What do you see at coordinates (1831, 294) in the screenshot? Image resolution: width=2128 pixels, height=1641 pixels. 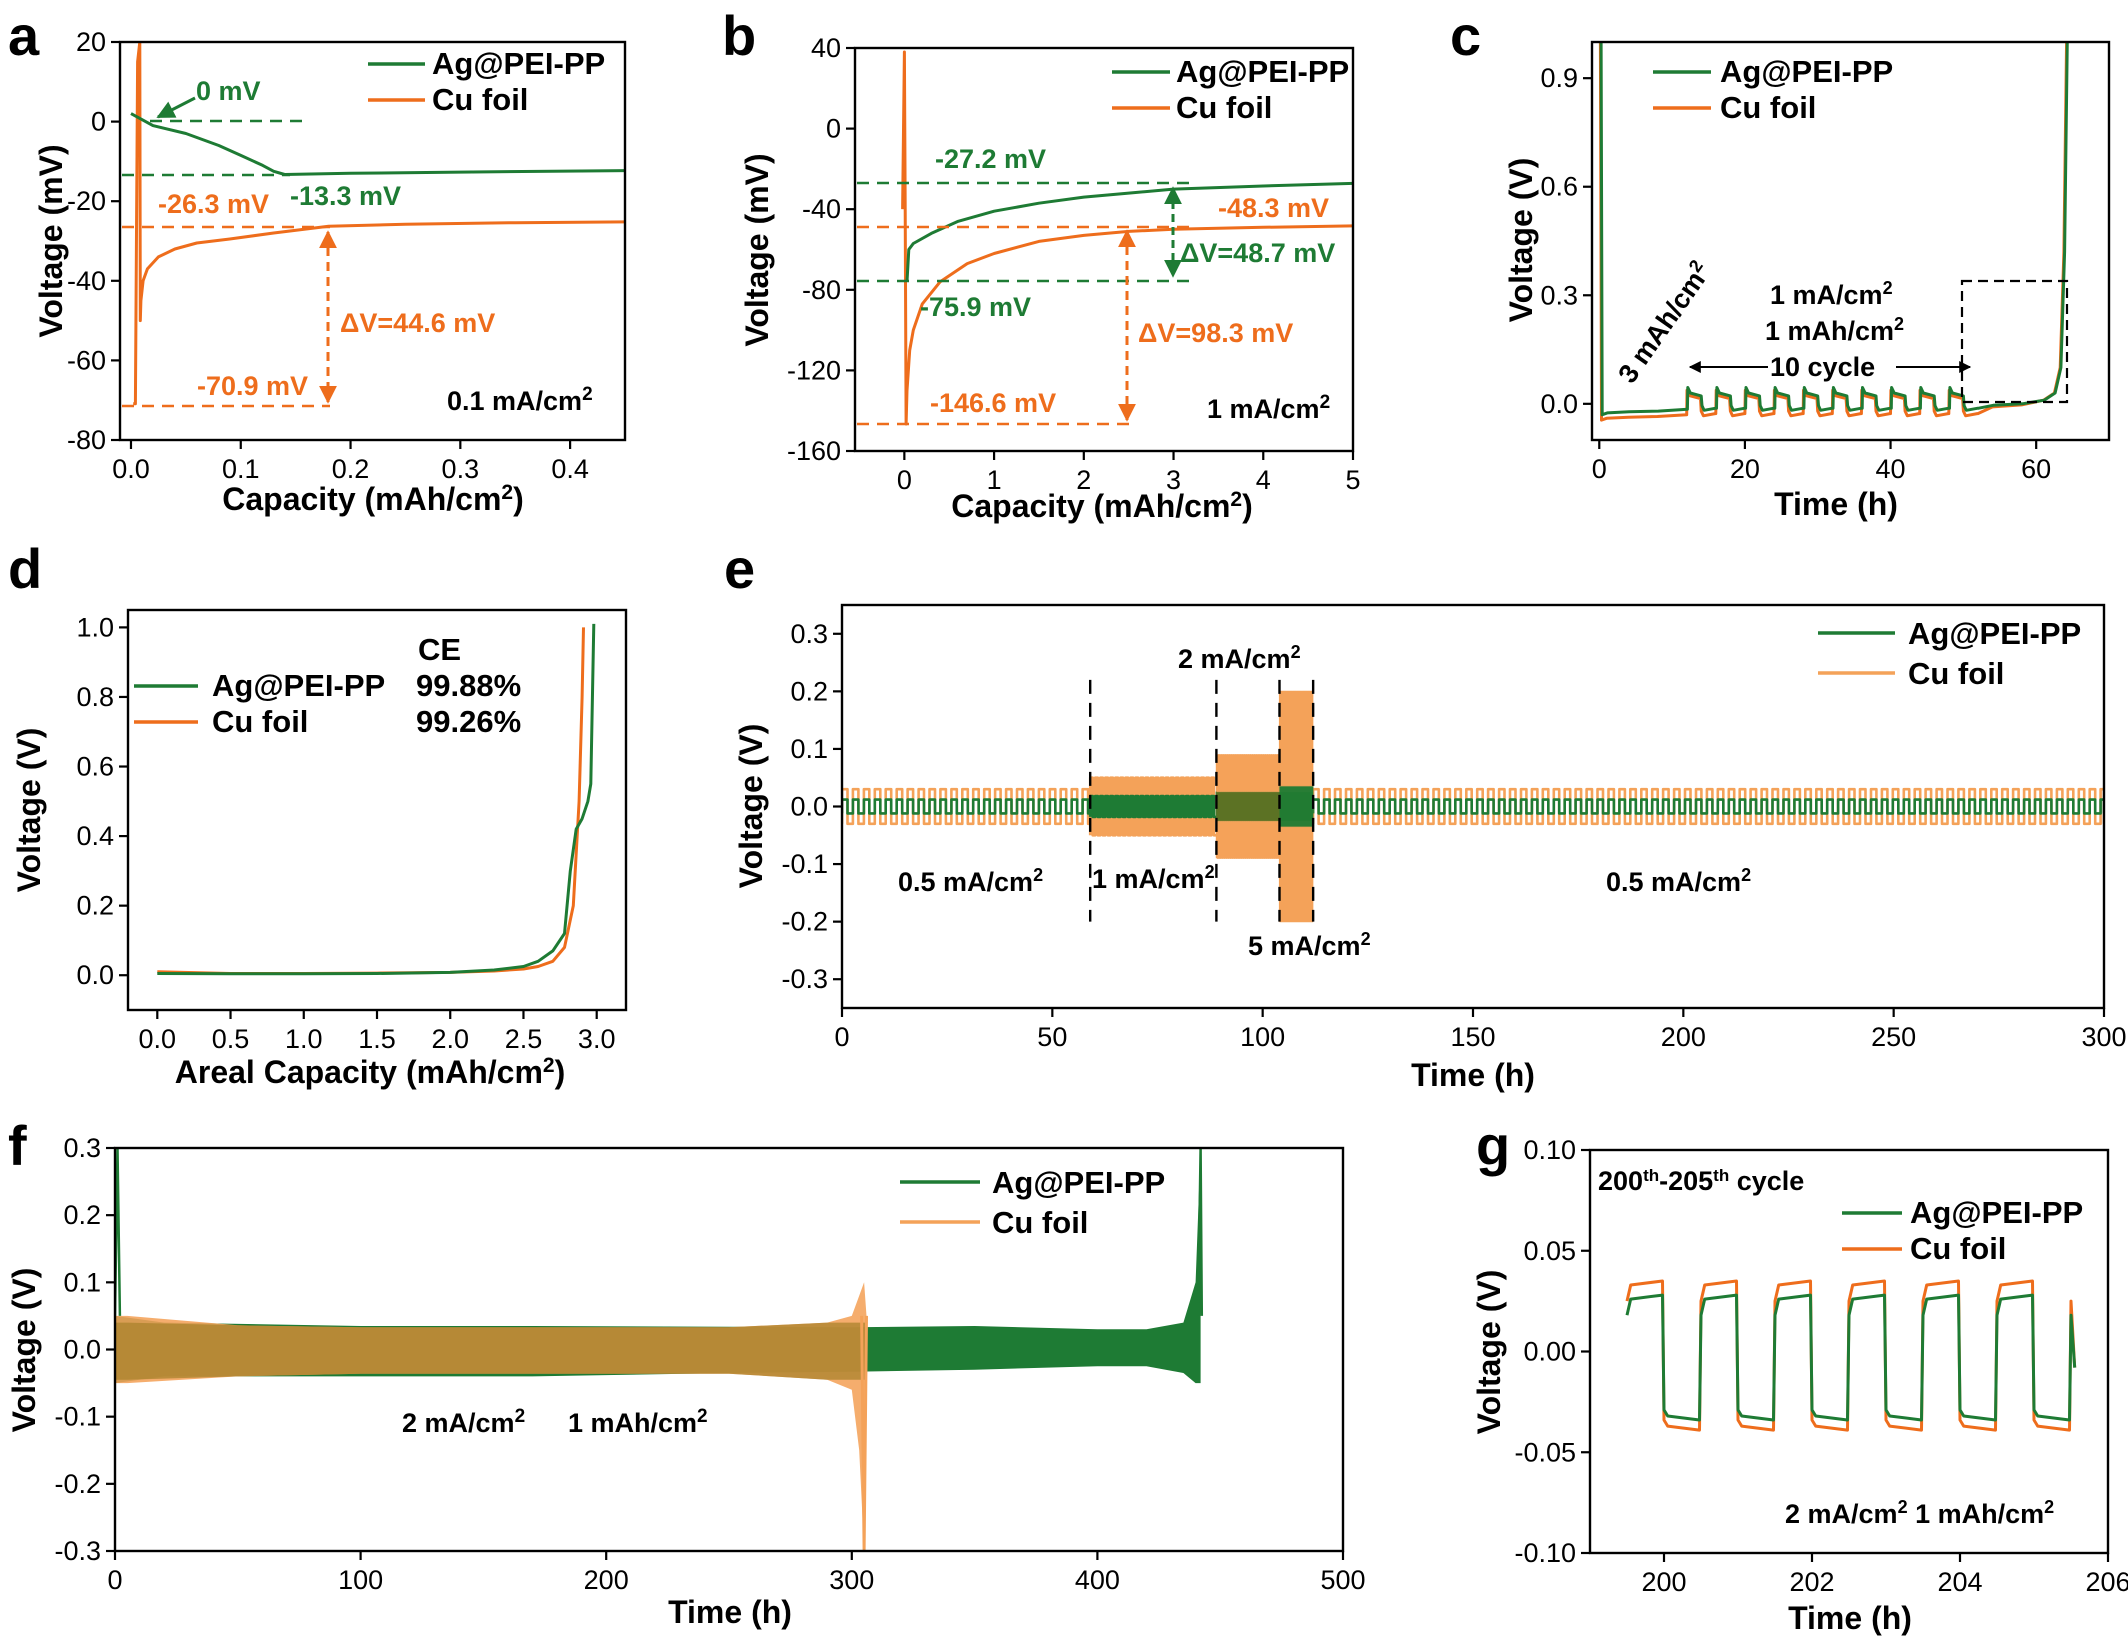 I see `annotation-rate-c: 1 mA/cm2` at bounding box center [1831, 294].